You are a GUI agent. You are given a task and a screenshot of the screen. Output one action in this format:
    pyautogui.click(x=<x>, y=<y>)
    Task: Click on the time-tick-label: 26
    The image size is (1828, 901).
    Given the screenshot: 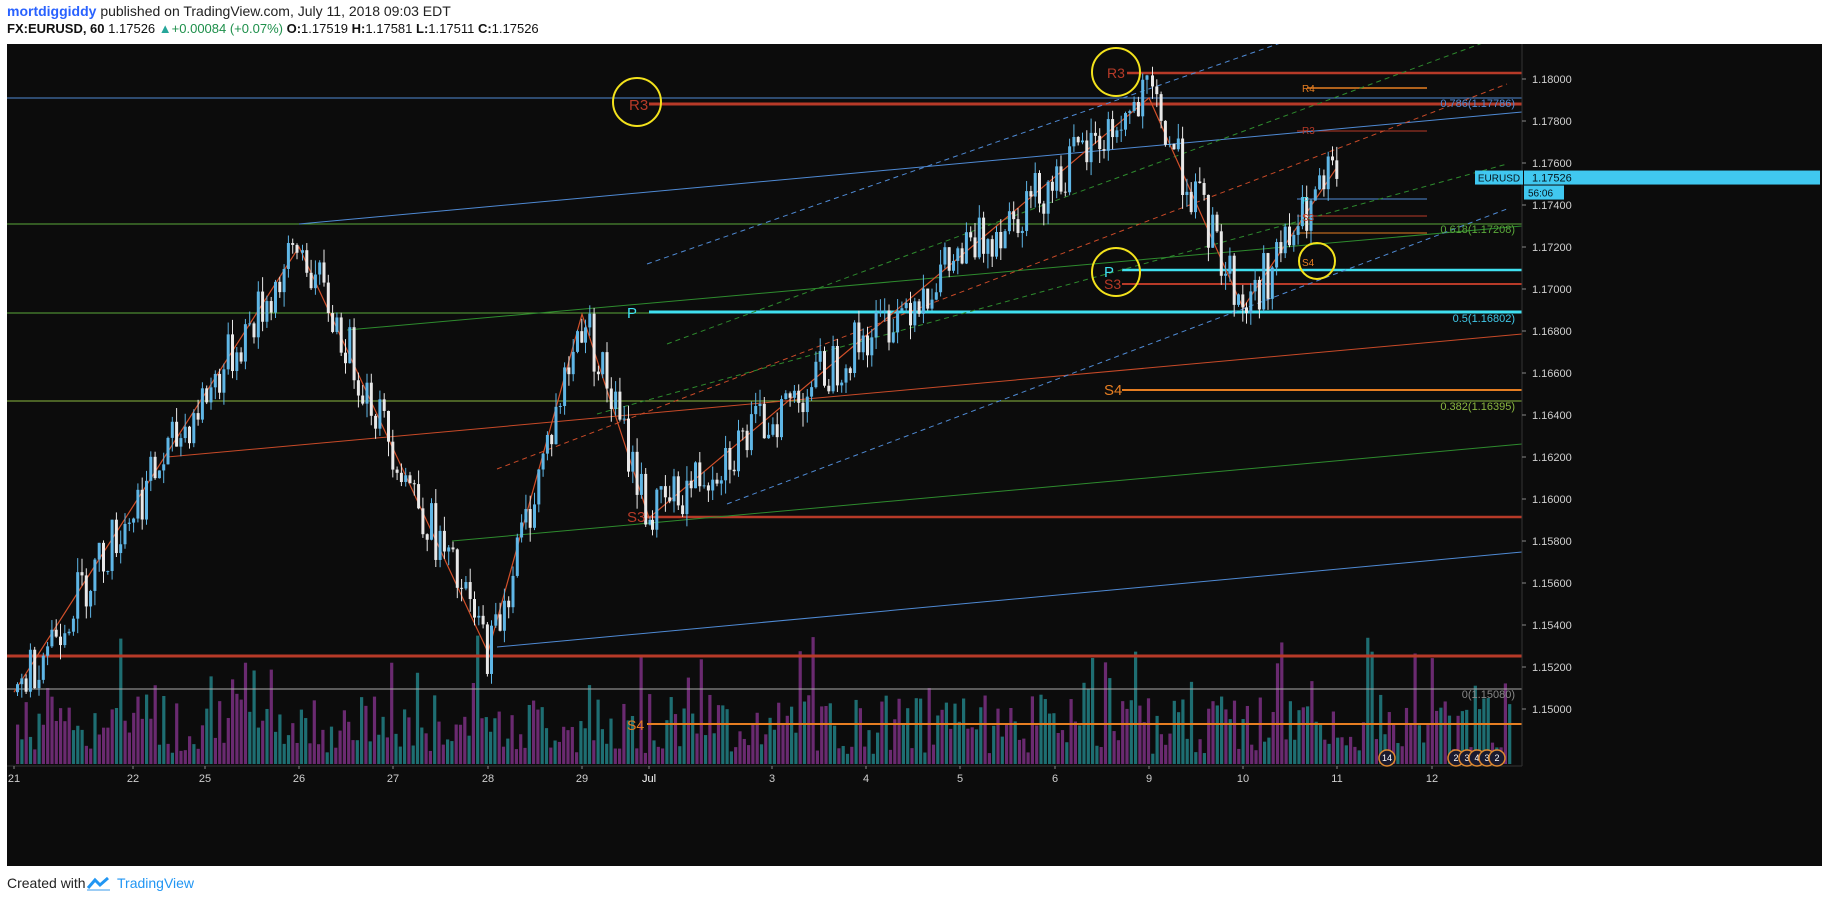 What is the action you would take?
    pyautogui.click(x=299, y=779)
    